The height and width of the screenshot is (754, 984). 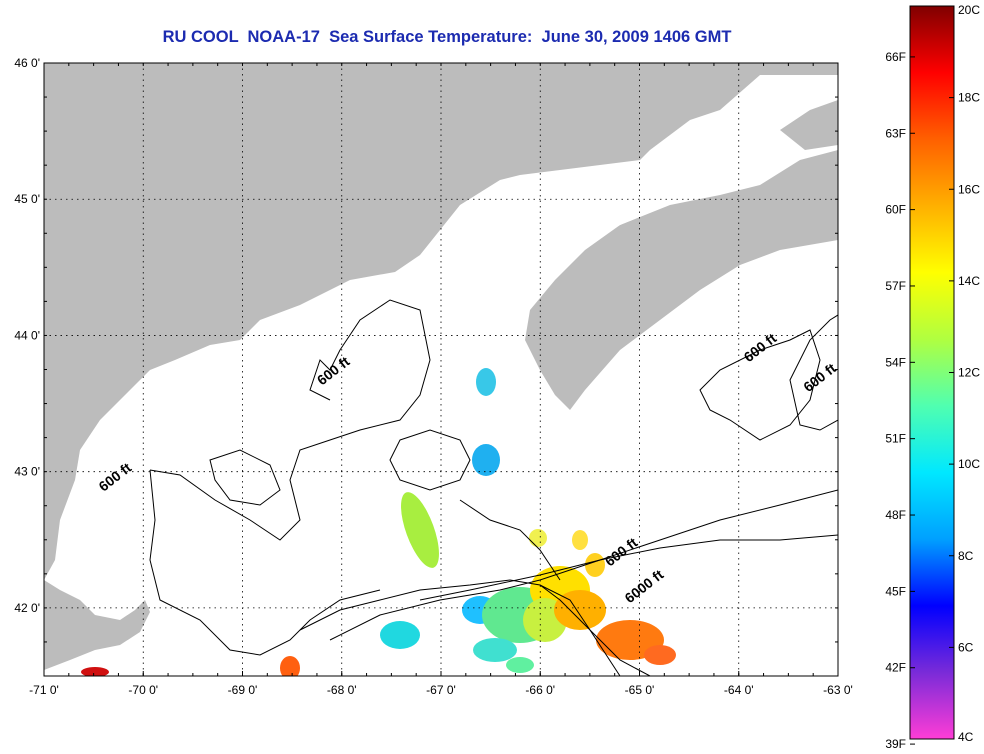 What do you see at coordinates (969, 189) in the screenshot?
I see `colorbar-celsius-label: 16C` at bounding box center [969, 189].